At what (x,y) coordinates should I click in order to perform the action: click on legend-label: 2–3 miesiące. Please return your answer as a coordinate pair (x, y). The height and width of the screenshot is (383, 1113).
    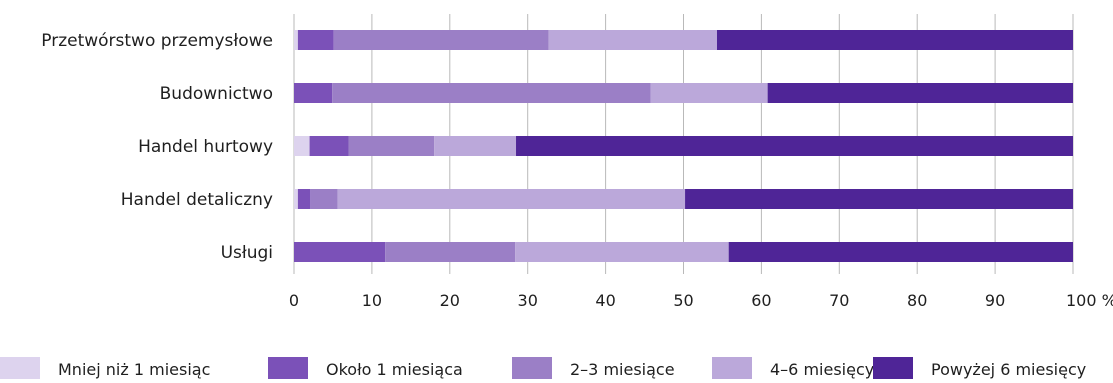
    Looking at the image, I should click on (622, 369).